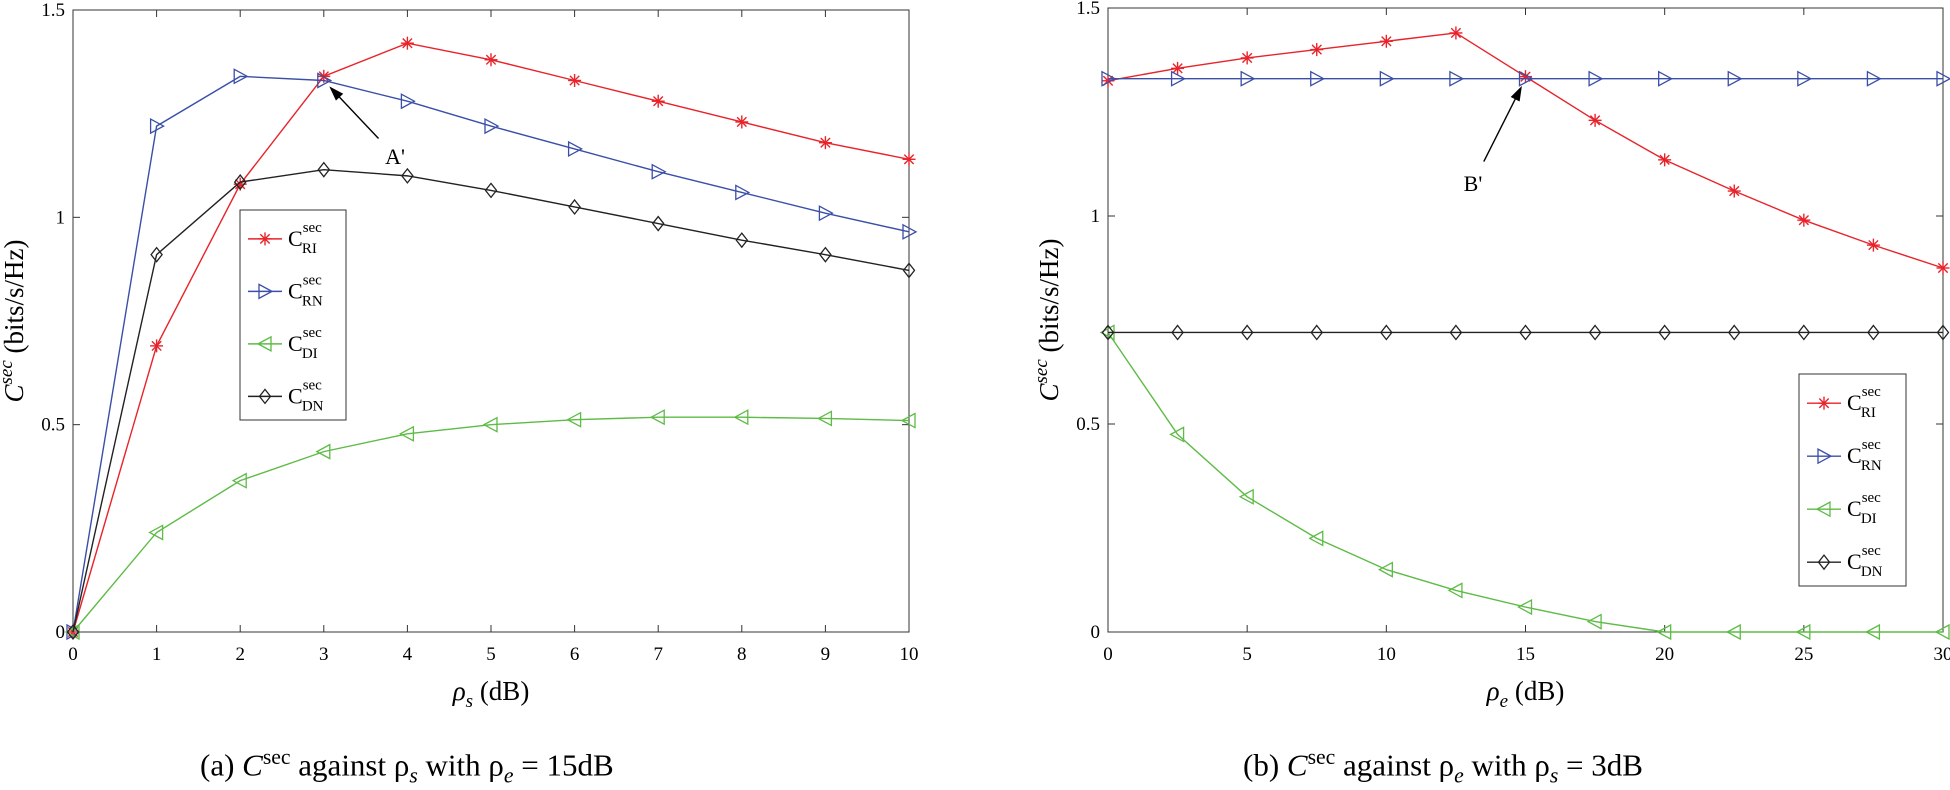 The height and width of the screenshot is (790, 1950). I want to click on x-axis-label: ρs (dB), so click(491, 694).